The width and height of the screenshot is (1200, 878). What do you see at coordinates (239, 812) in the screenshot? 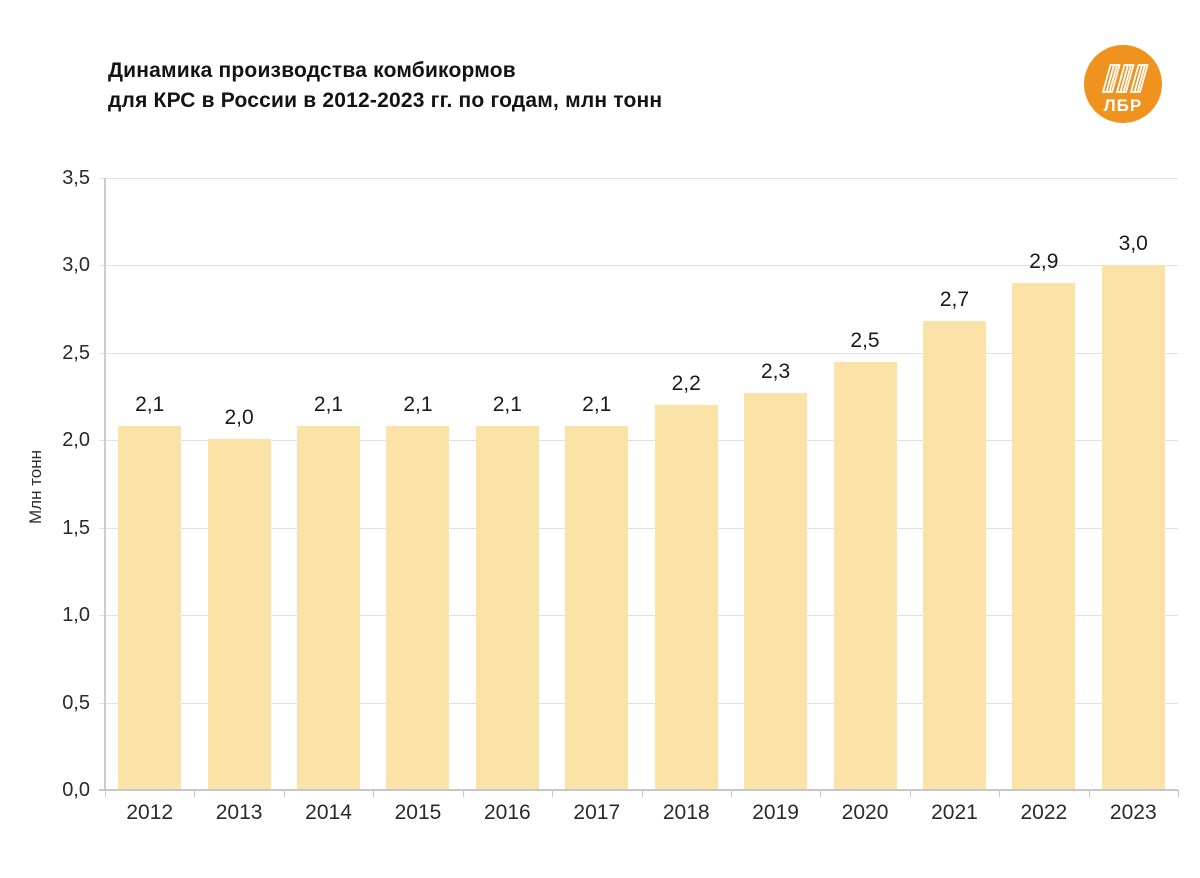
I see `x-axis-label: 2013` at bounding box center [239, 812].